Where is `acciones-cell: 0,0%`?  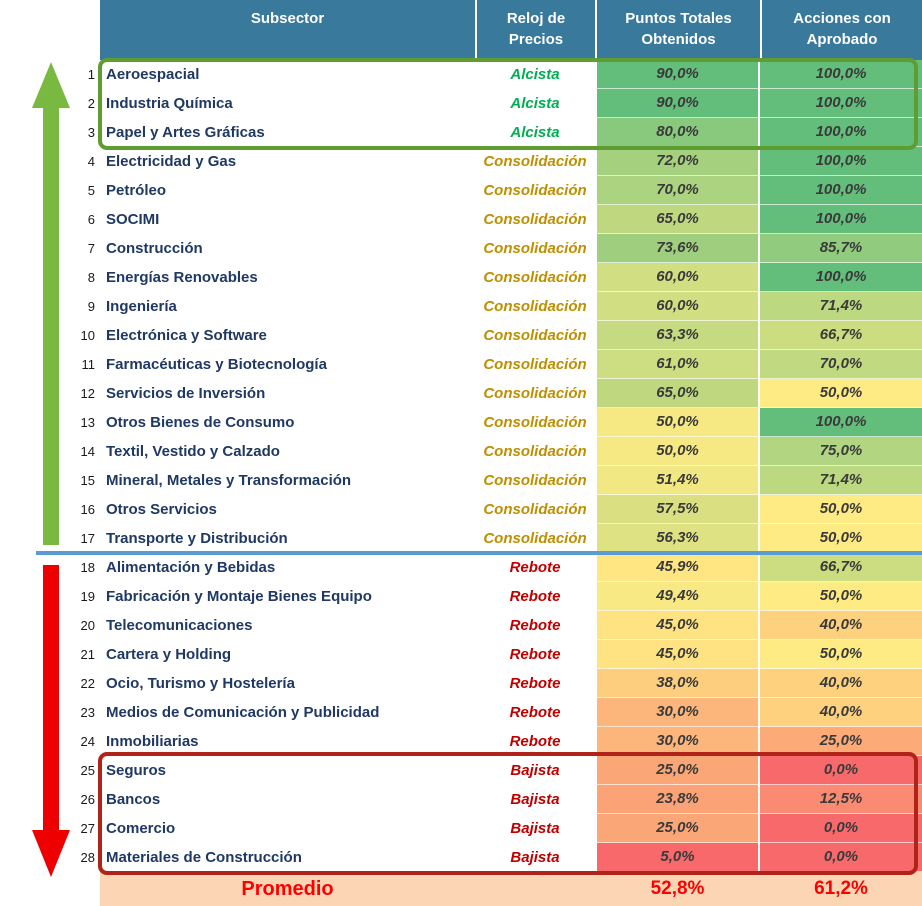
acciones-cell: 0,0% is located at coordinates (841, 828).